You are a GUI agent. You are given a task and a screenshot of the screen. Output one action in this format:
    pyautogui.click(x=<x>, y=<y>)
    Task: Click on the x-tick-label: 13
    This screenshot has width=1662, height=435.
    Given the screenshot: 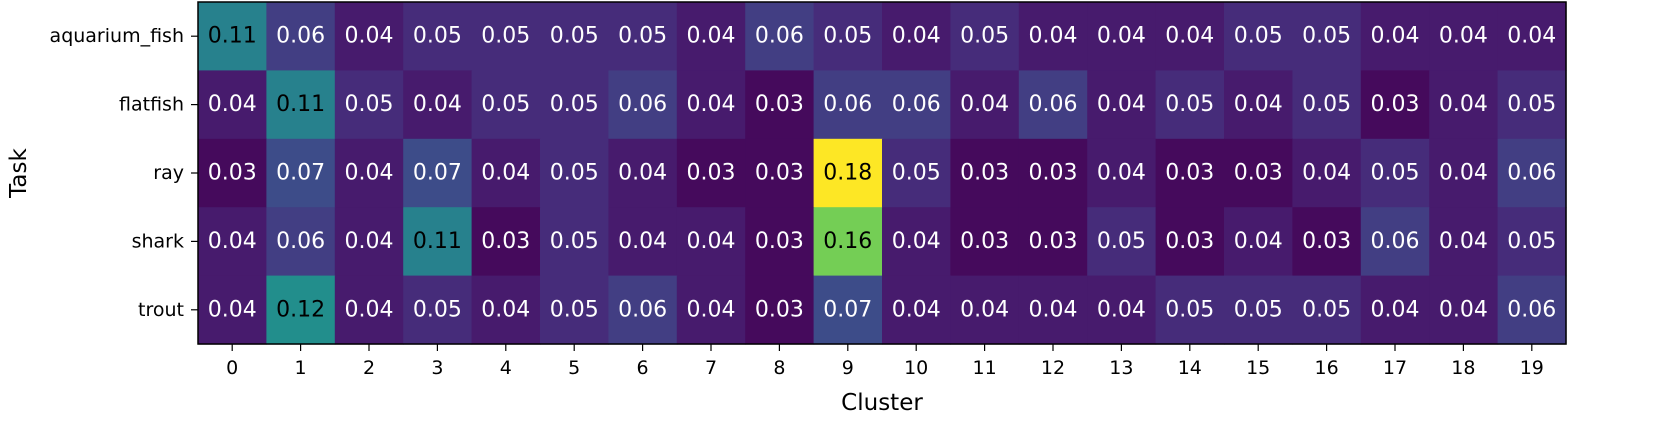 What is the action you would take?
    pyautogui.click(x=1121, y=368)
    